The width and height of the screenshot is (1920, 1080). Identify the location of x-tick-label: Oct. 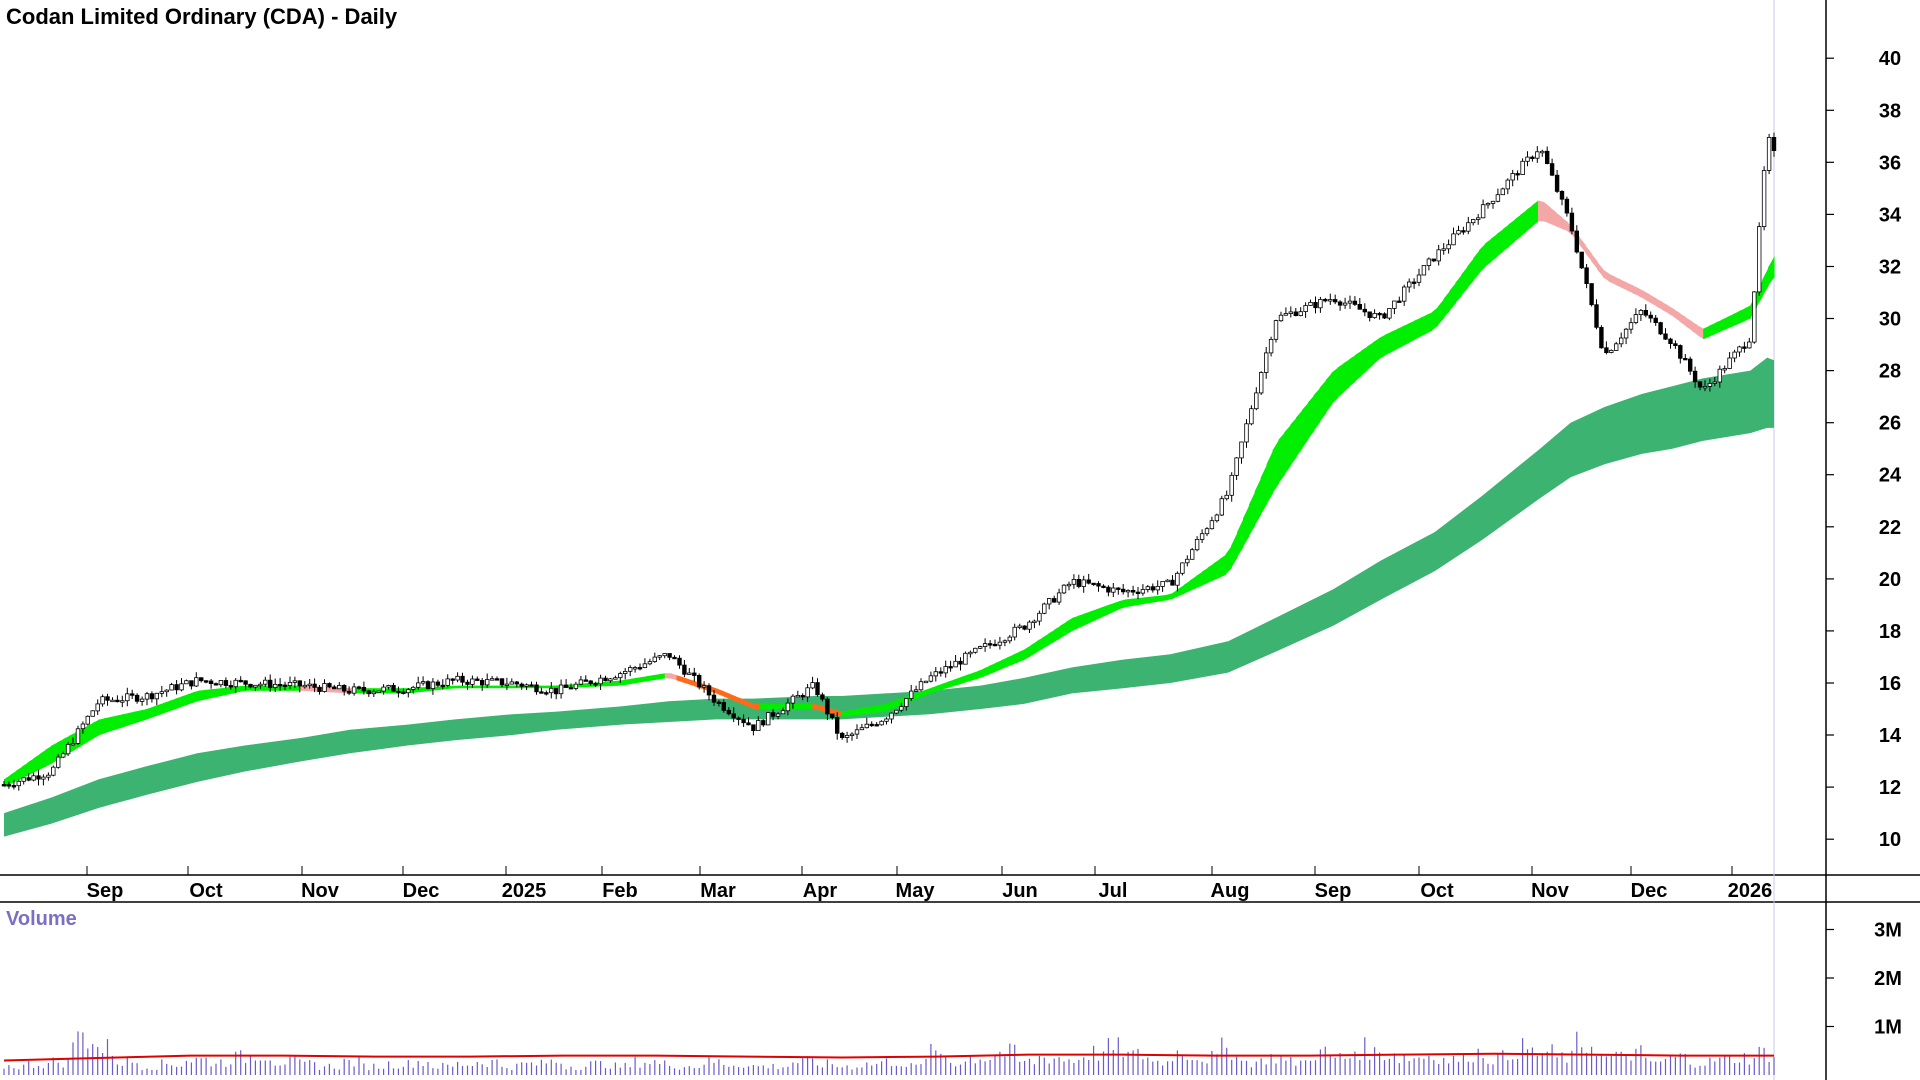
(206, 891).